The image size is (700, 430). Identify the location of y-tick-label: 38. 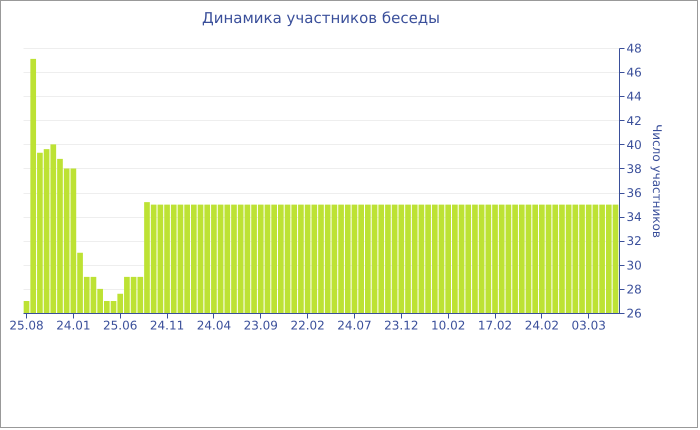
(634, 169).